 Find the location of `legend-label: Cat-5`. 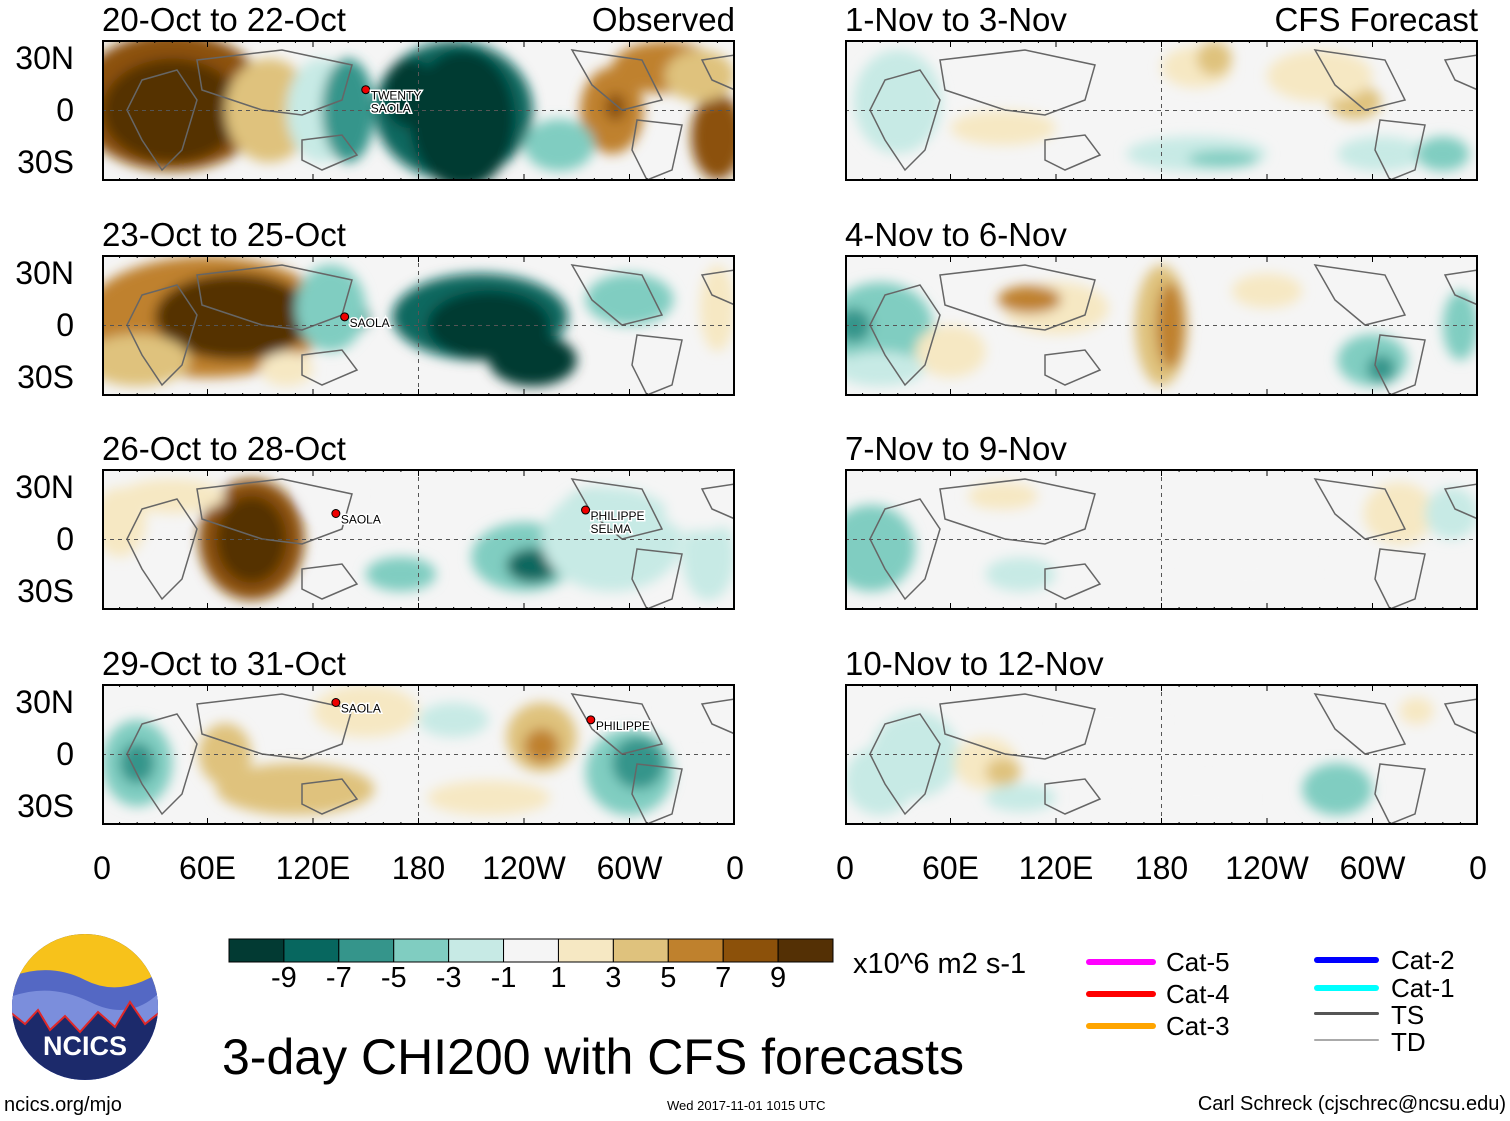

legend-label: Cat-5 is located at coordinates (1198, 962).